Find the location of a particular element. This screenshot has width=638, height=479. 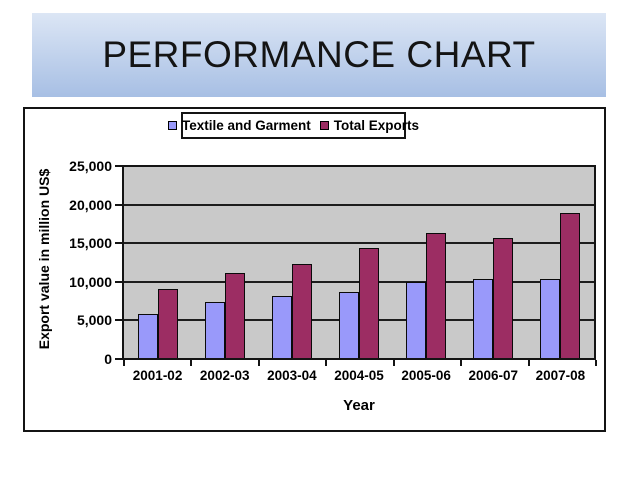

slide-title: PERFORMANCE CHART is located at coordinates (319, 54).